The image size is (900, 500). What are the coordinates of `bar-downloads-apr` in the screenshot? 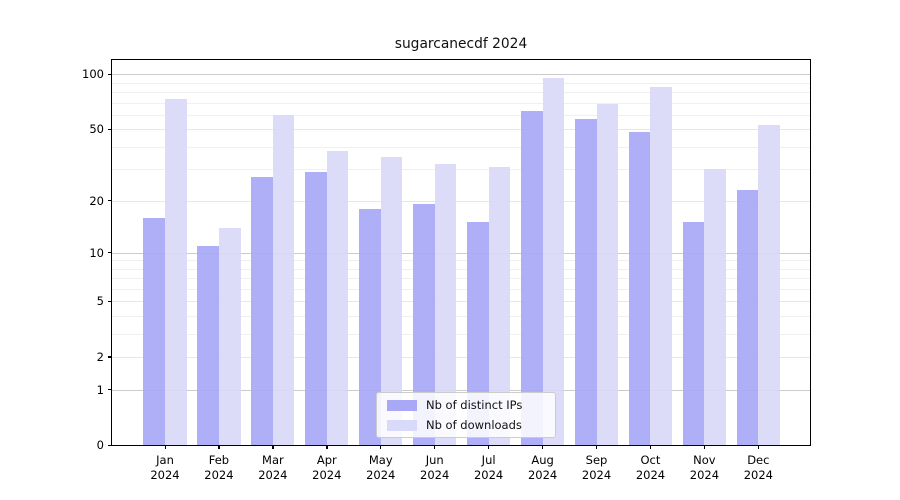 It's located at (337, 297).